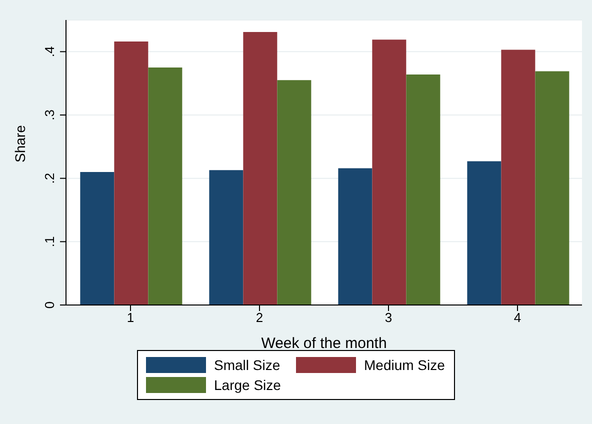  Describe the element at coordinates (518, 318) in the screenshot. I see `x-tick-label: 4` at that location.